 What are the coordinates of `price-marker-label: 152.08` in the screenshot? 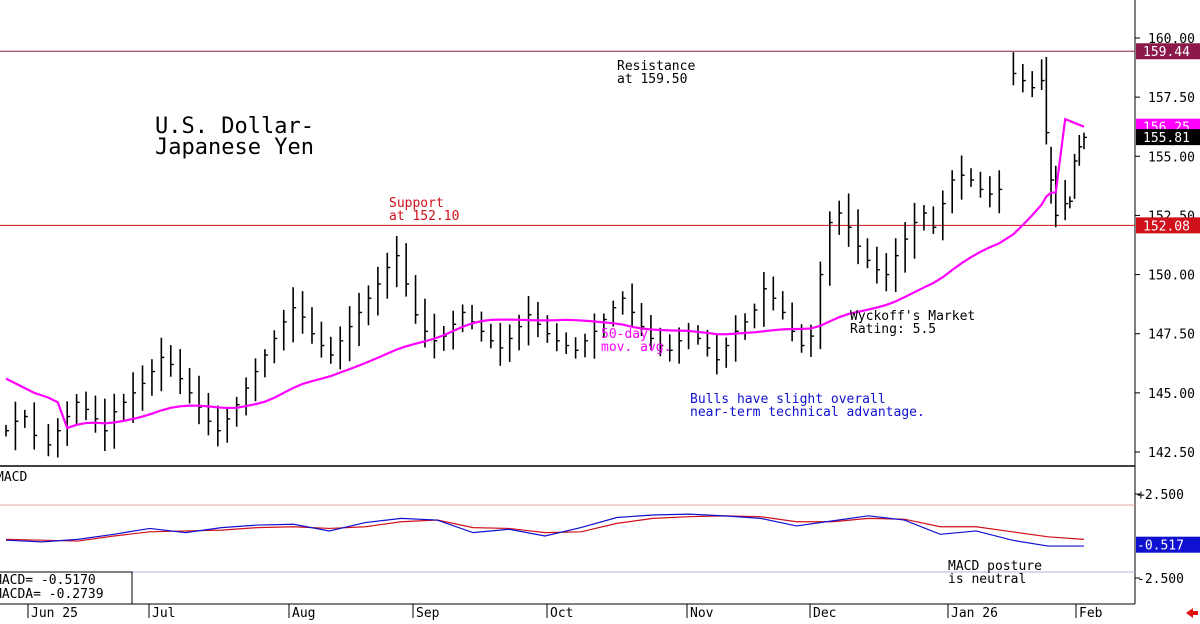 It's located at (1166, 226).